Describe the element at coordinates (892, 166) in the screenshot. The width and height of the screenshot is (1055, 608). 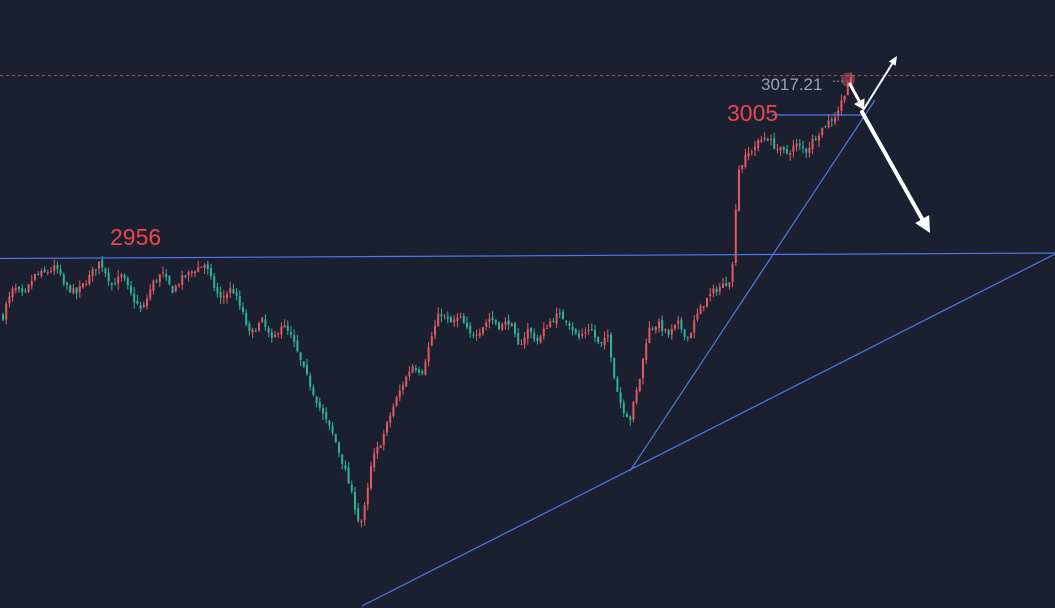
I see `arrow-down-long-shaft` at that location.